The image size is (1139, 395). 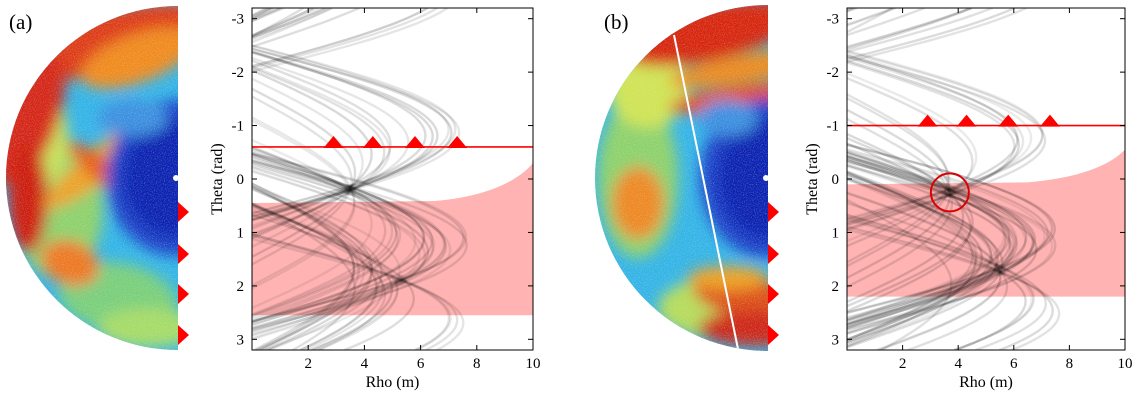 I want to click on x-tick-label: 4, so click(x=365, y=364).